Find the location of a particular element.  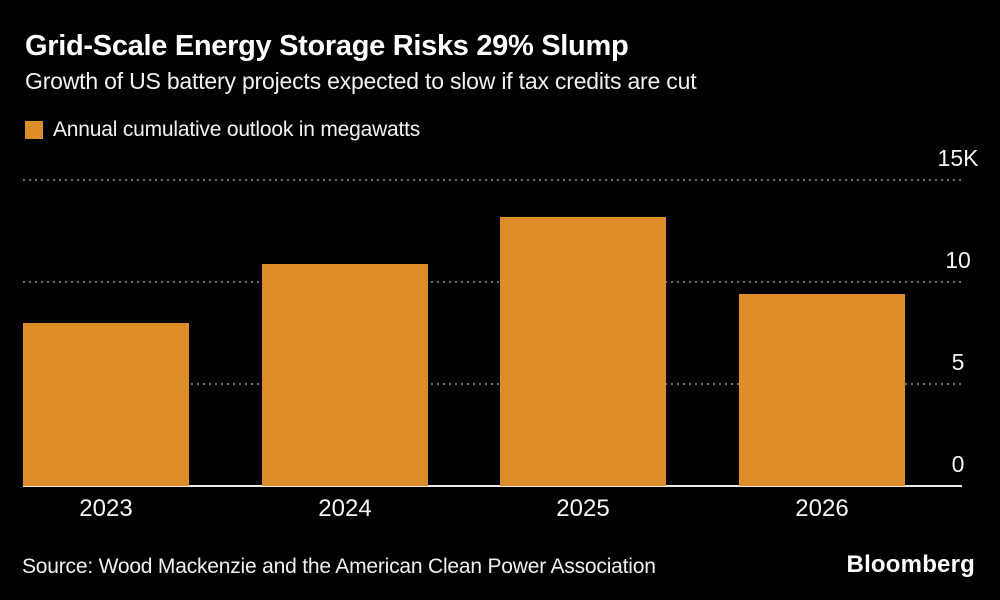

x-axis-tick-2024: 2024 is located at coordinates (345, 508).